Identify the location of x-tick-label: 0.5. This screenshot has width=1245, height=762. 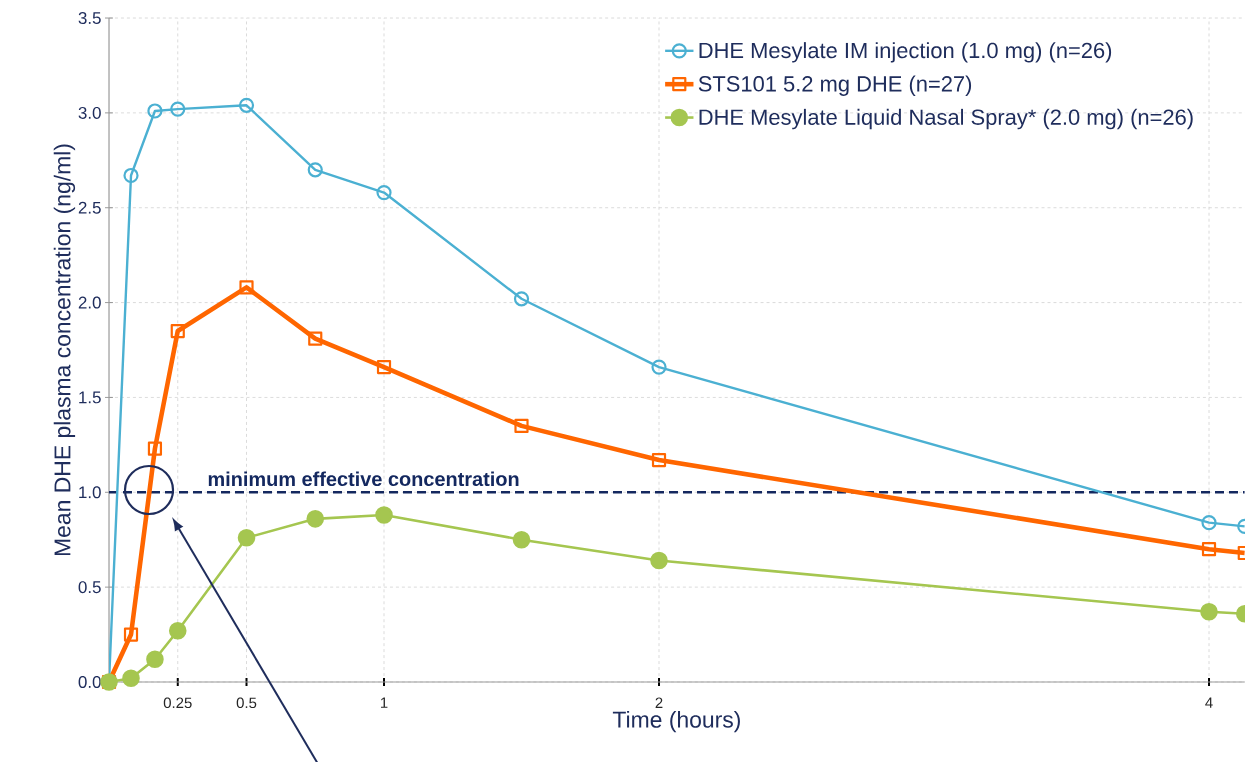
(246, 703).